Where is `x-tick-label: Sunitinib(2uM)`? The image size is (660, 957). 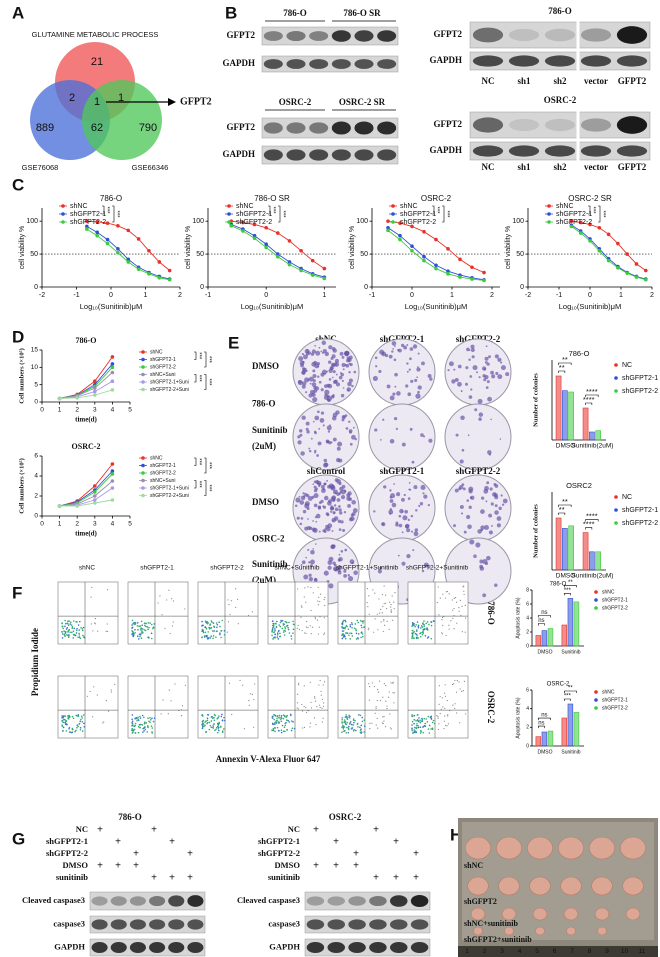
x-tick-label: Sunitinib(2uM) is located at coordinates (593, 446).